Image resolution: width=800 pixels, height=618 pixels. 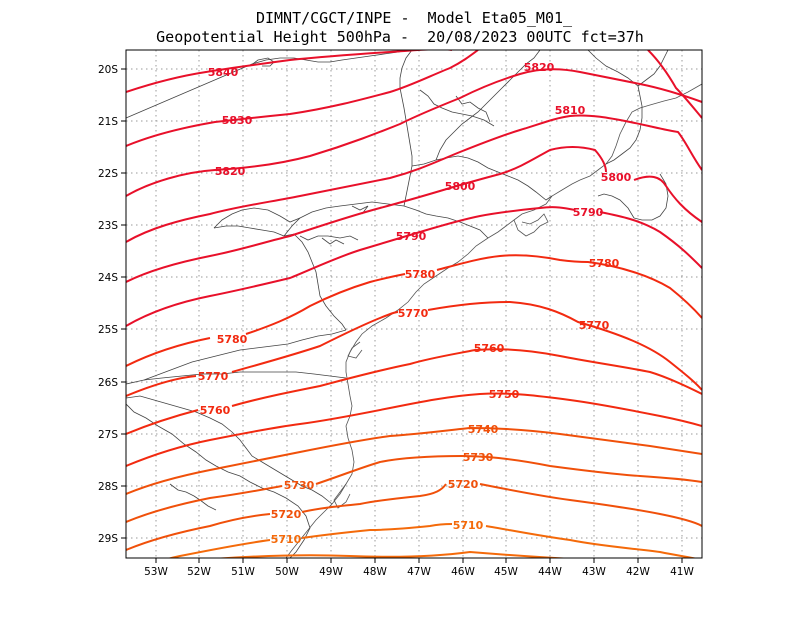 I want to click on lon-tick-label: 44W, so click(x=550, y=572).